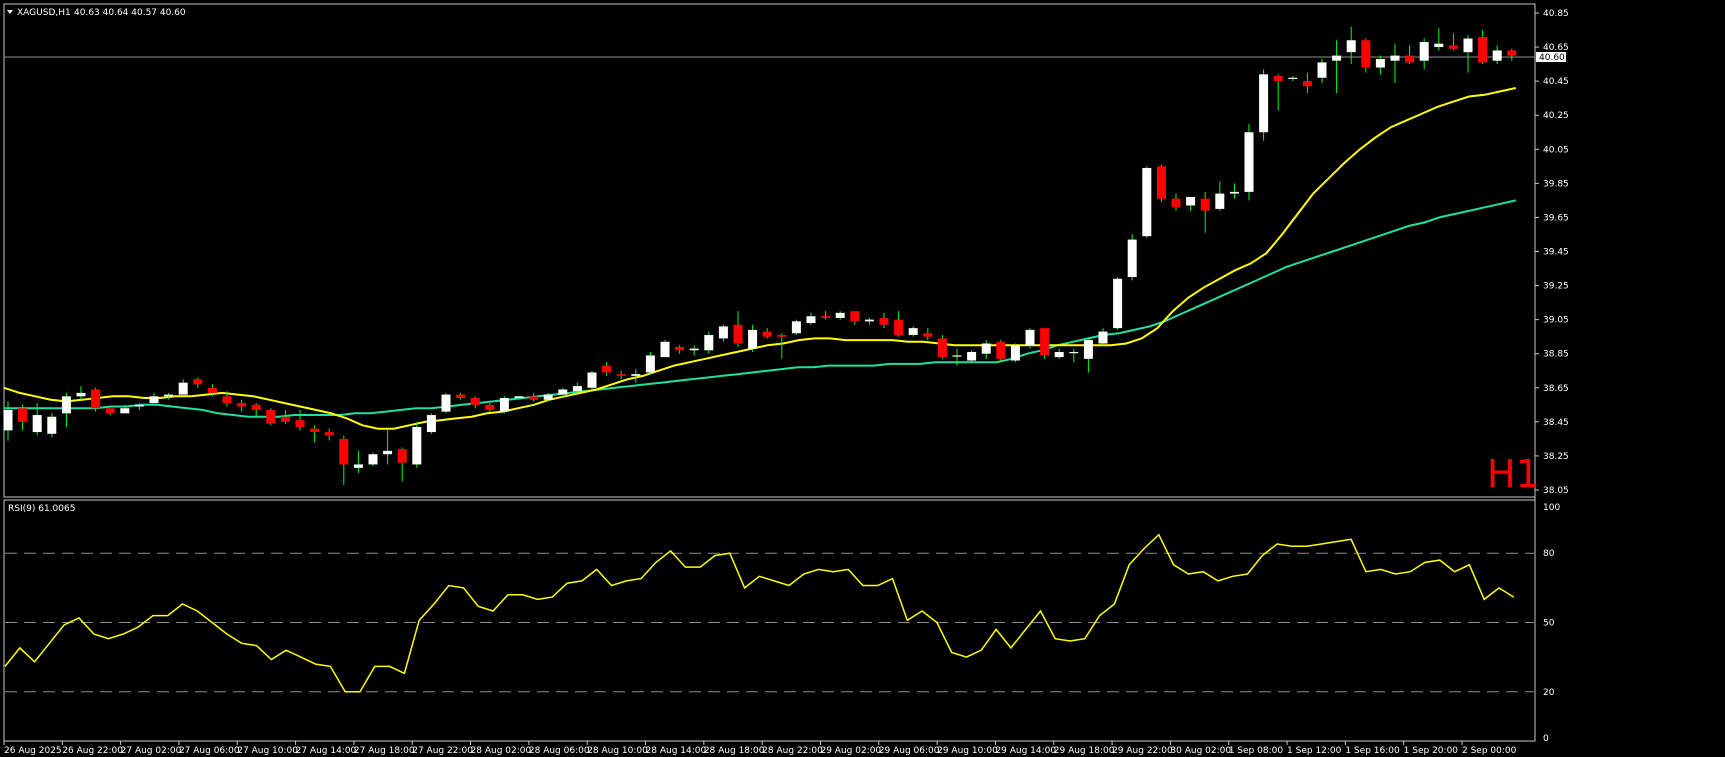 This screenshot has height=757, width=1725. I want to click on symbol-dropdown-icon, so click(10, 12).